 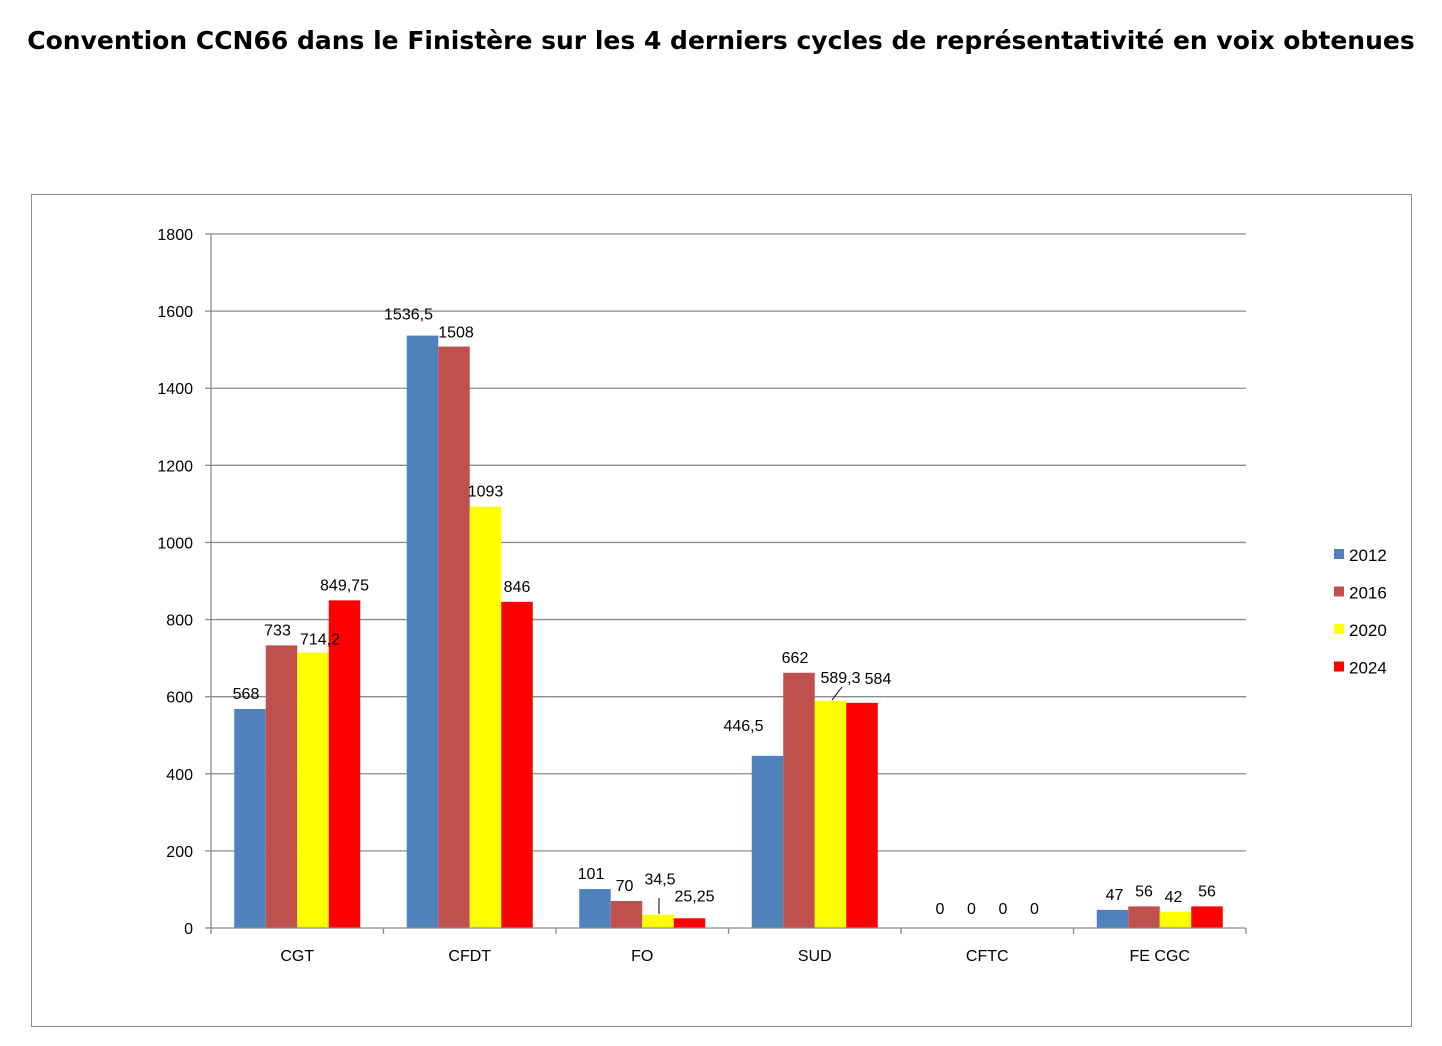 What do you see at coordinates (250, 818) in the screenshot?
I see `bar-cgt-2012` at bounding box center [250, 818].